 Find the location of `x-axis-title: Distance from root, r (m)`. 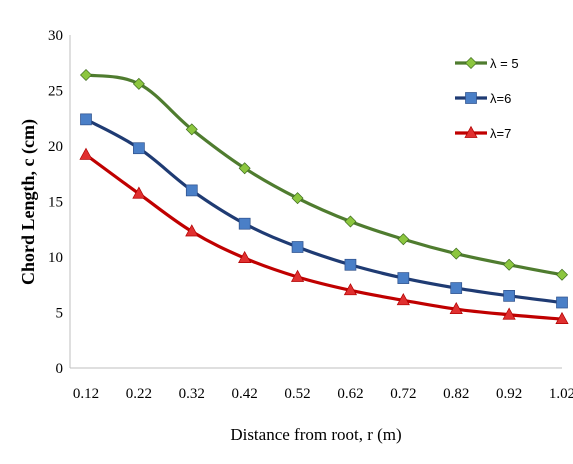

x-axis-title: Distance from root, r (m) is located at coordinates (315, 434).